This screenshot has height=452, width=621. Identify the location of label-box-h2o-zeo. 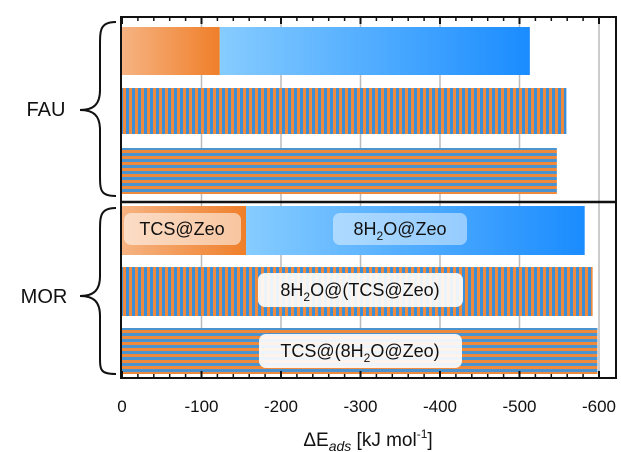
(400, 229).